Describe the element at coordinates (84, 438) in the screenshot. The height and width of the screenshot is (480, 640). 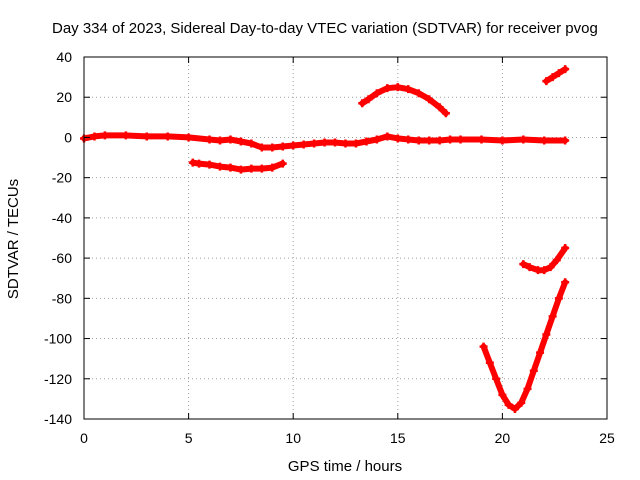
I see `x-tick-label: 0` at that location.